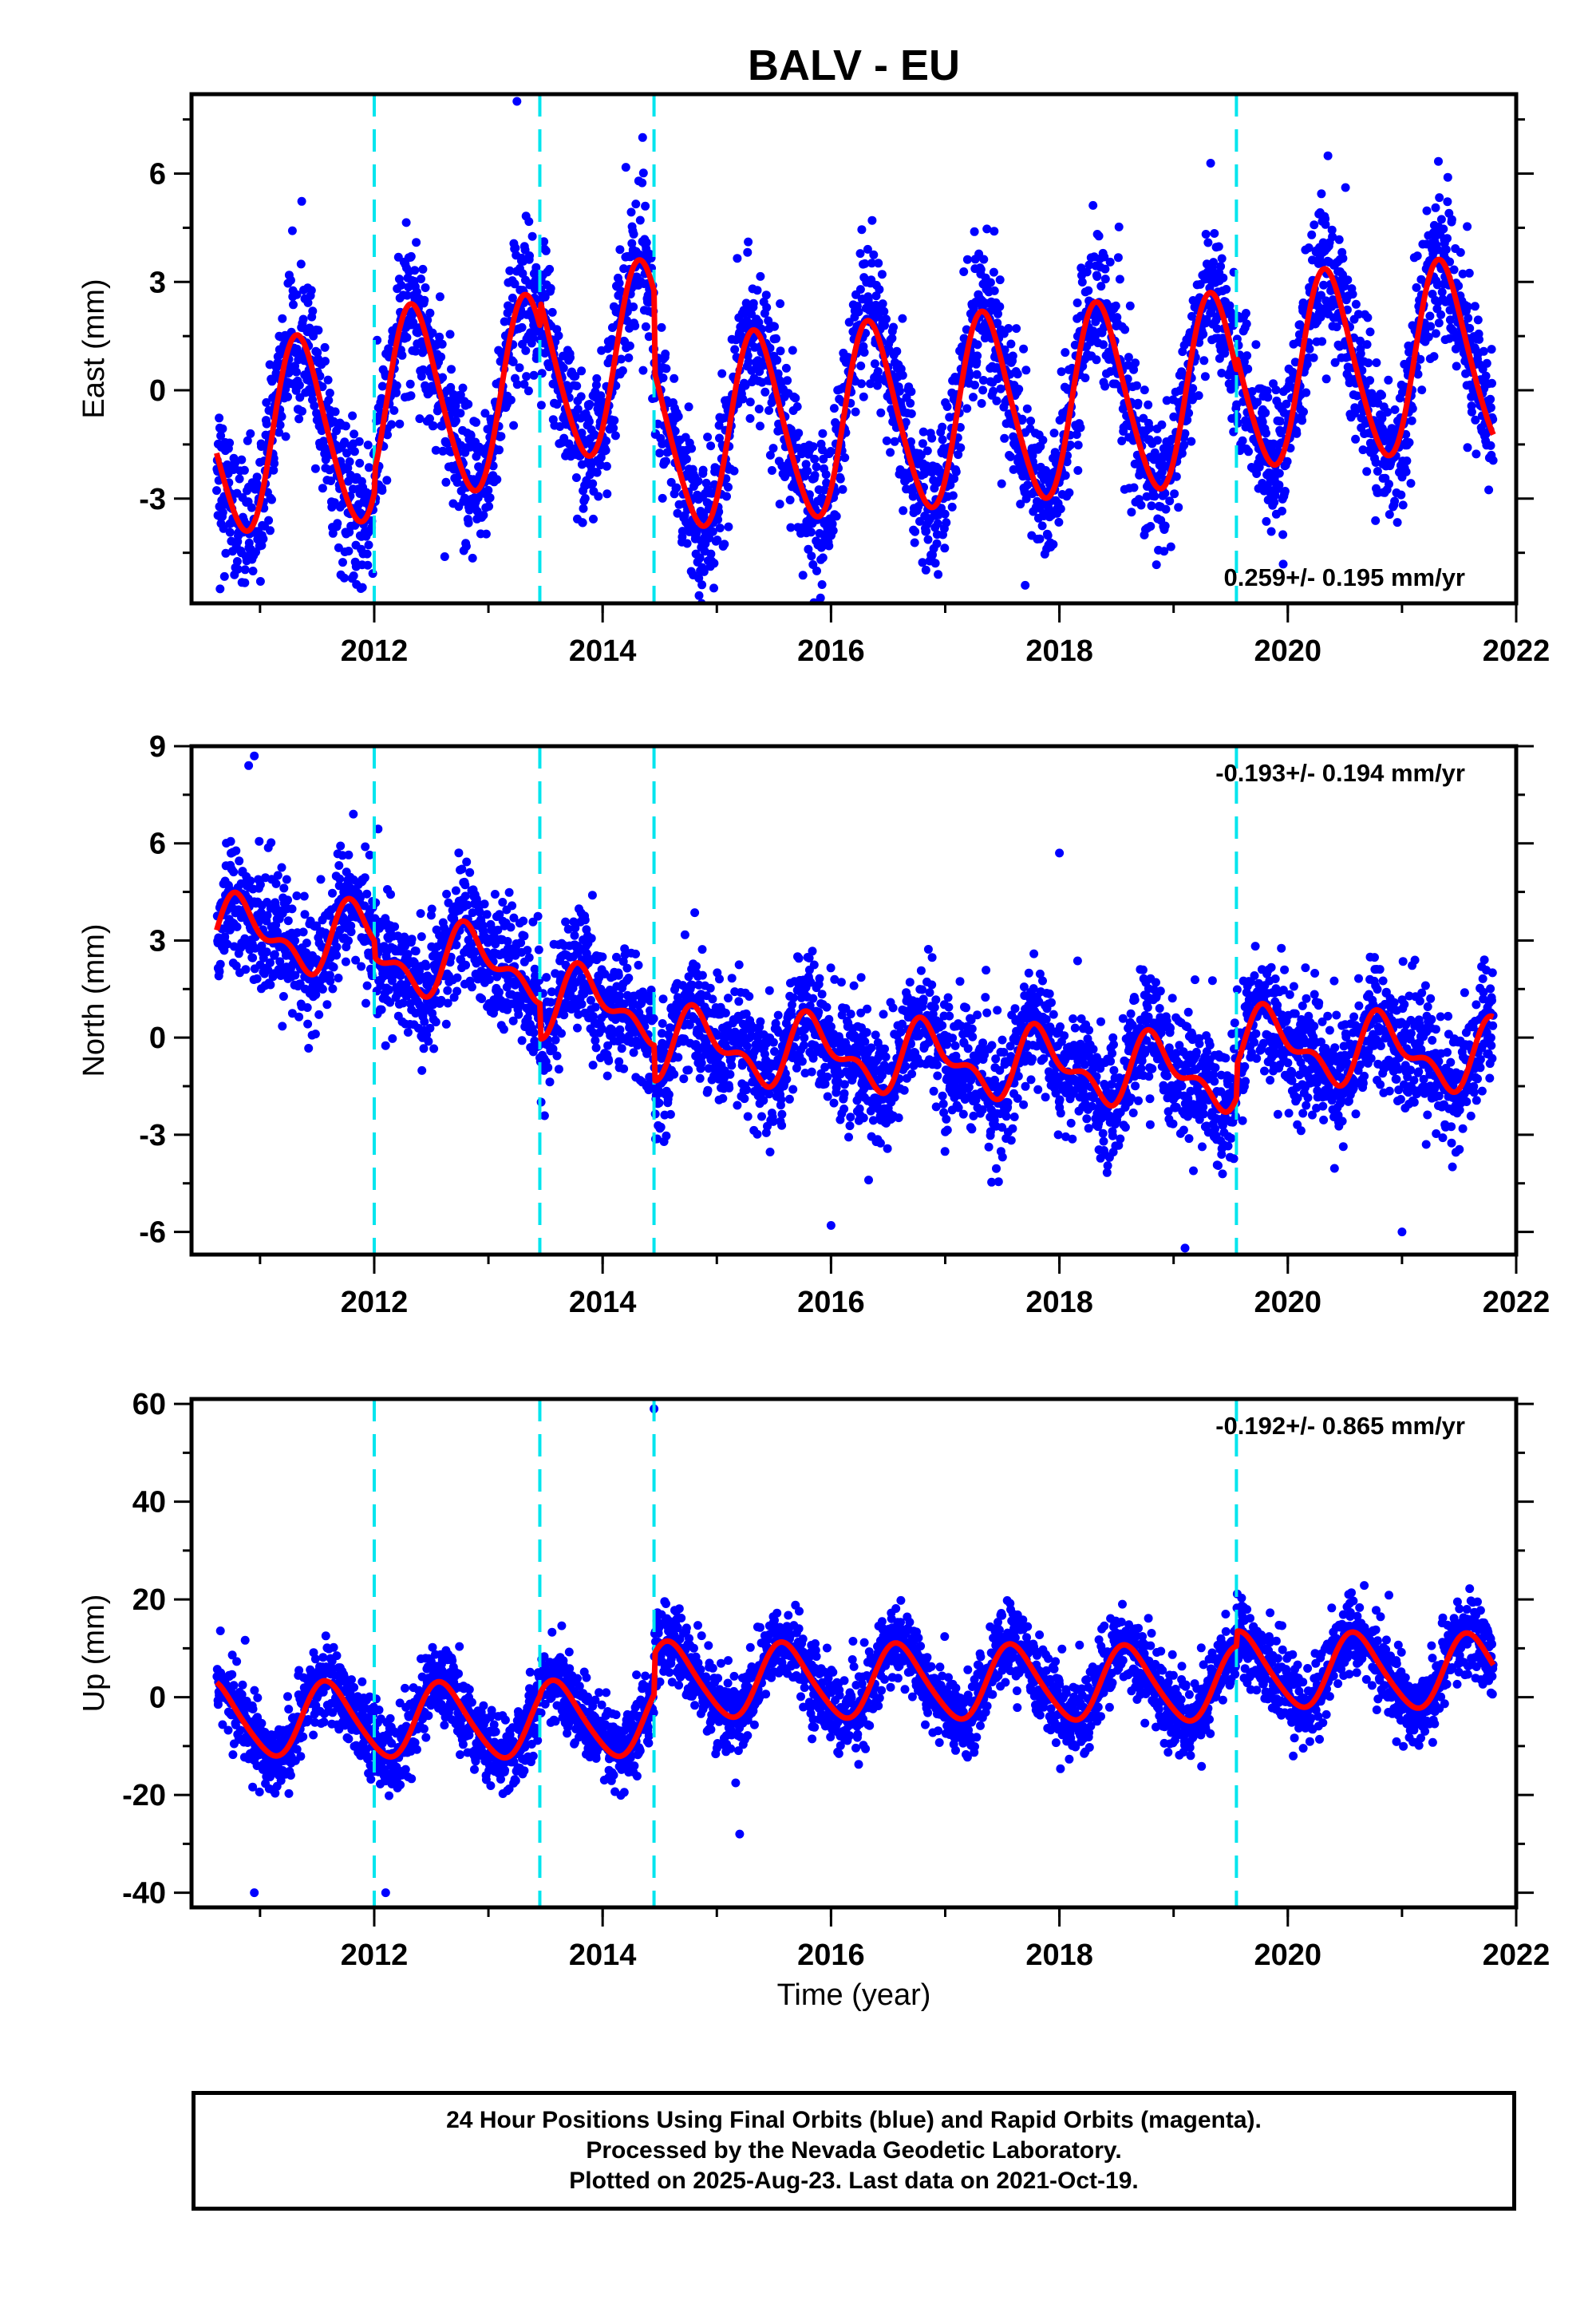 The width and height of the screenshot is (1596, 2316). What do you see at coordinates (157, 175) in the screenshot?
I see `y-tick-label: 6` at bounding box center [157, 175].